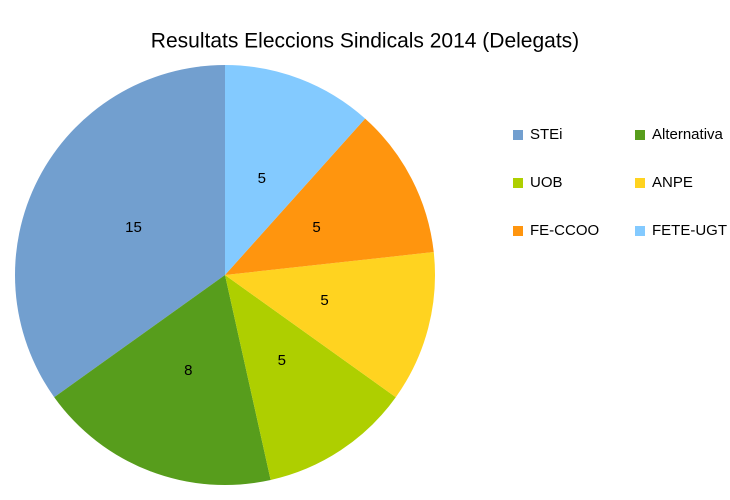  I want to click on legend-label: FE-CCOO, so click(564, 230).